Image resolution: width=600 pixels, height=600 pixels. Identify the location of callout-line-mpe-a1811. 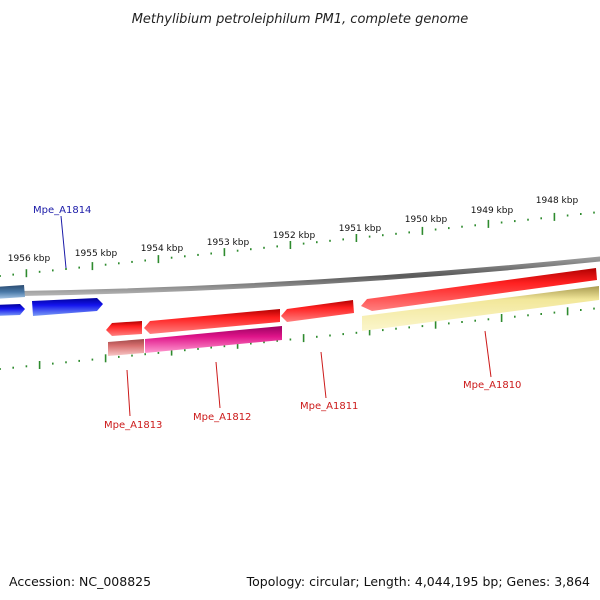
(323, 375).